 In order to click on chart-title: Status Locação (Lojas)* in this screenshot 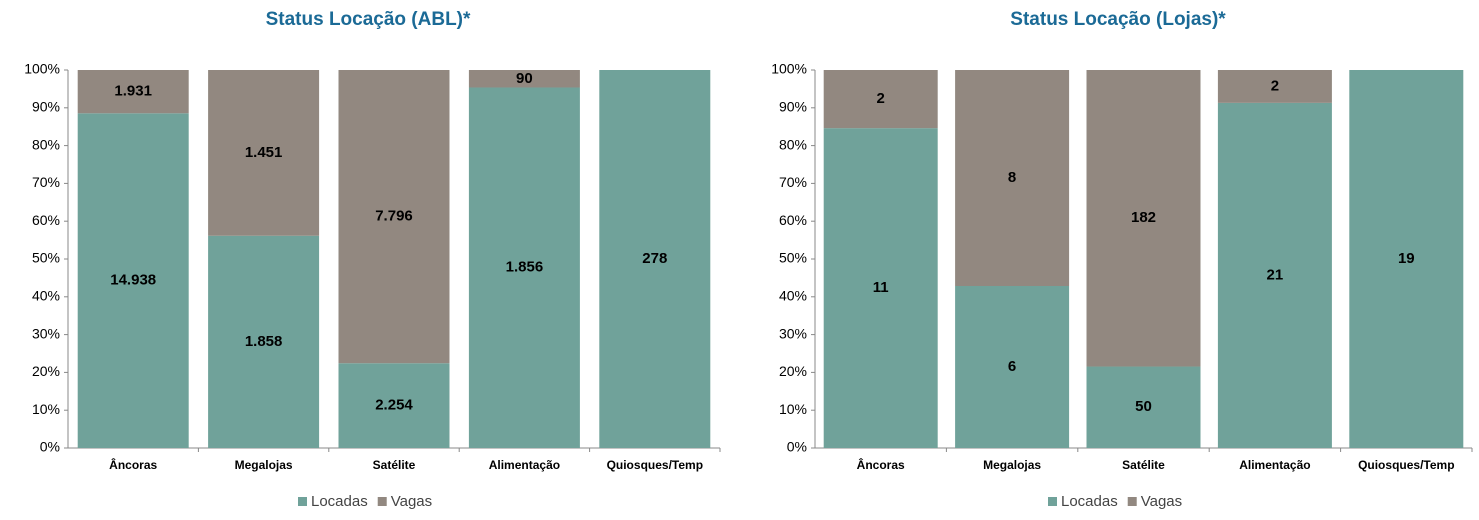, I will do `click(1118, 19)`.